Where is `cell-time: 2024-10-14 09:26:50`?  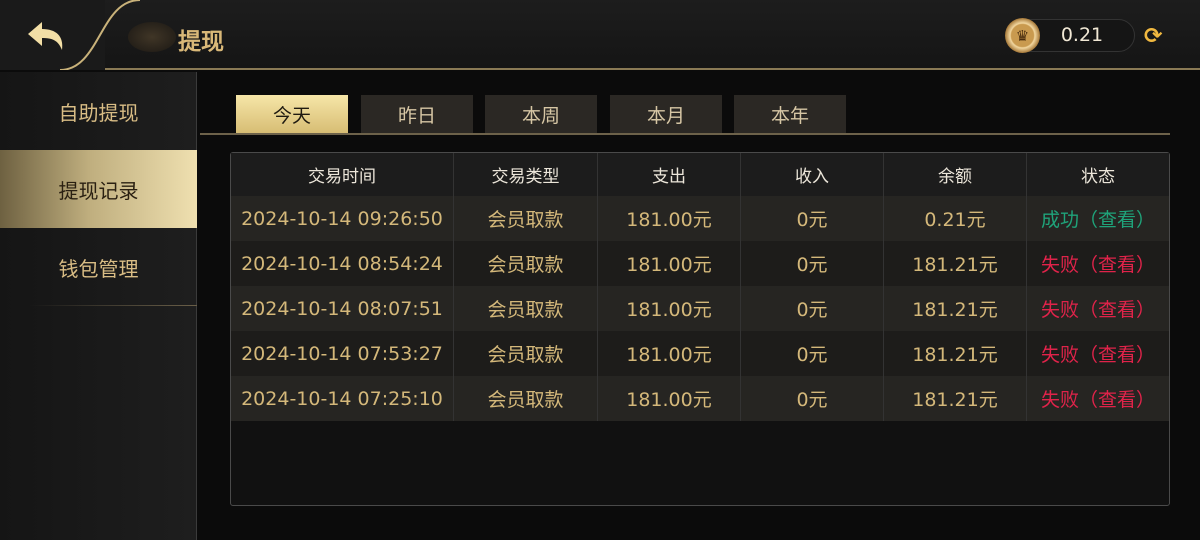 cell-time: 2024-10-14 09:26:50 is located at coordinates (342, 218).